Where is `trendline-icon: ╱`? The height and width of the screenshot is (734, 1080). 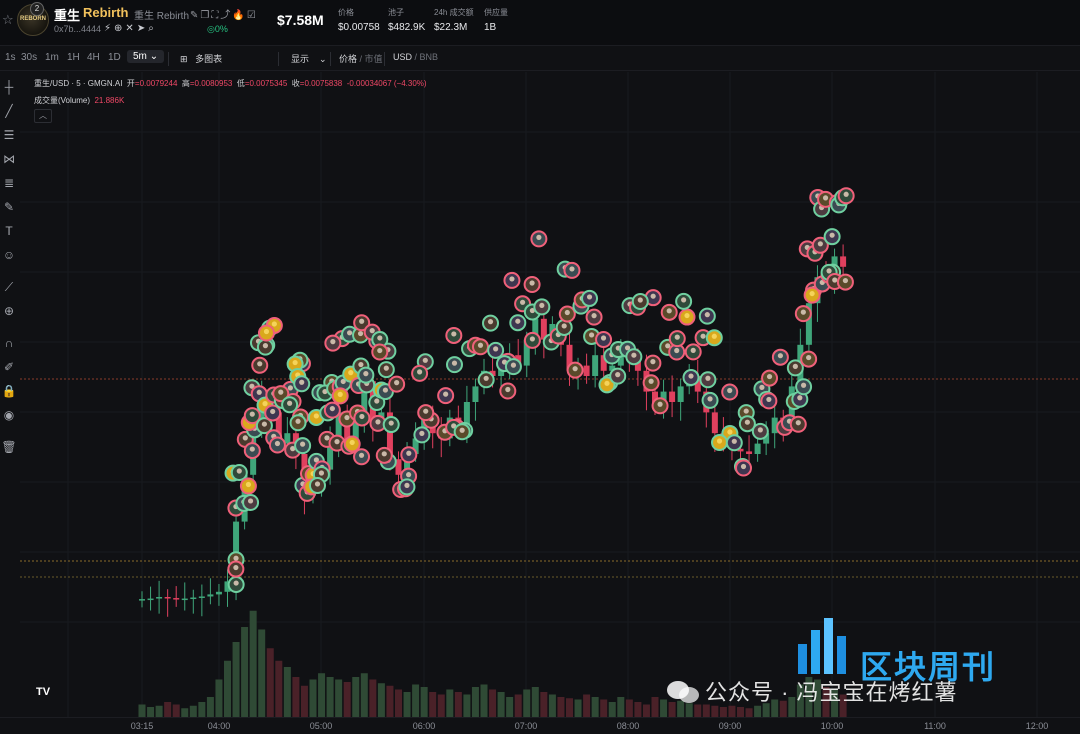 trendline-icon: ╱ is located at coordinates (9, 111).